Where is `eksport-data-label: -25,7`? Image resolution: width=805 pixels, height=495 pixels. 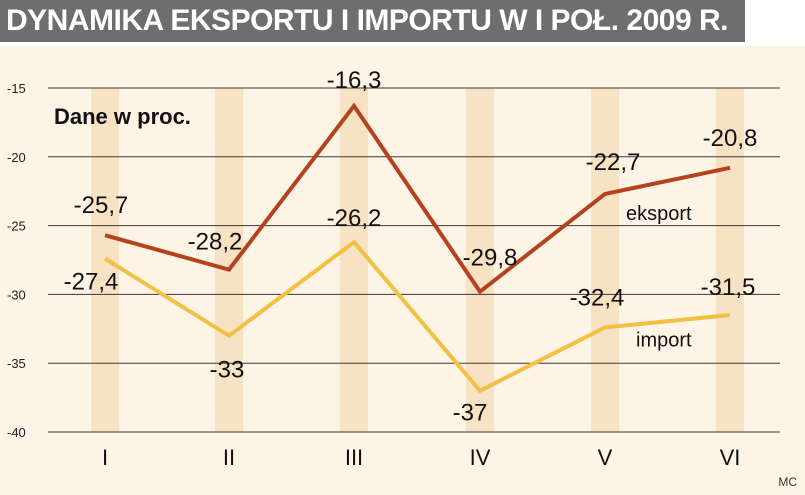 eksport-data-label: -25,7 is located at coordinates (101, 205).